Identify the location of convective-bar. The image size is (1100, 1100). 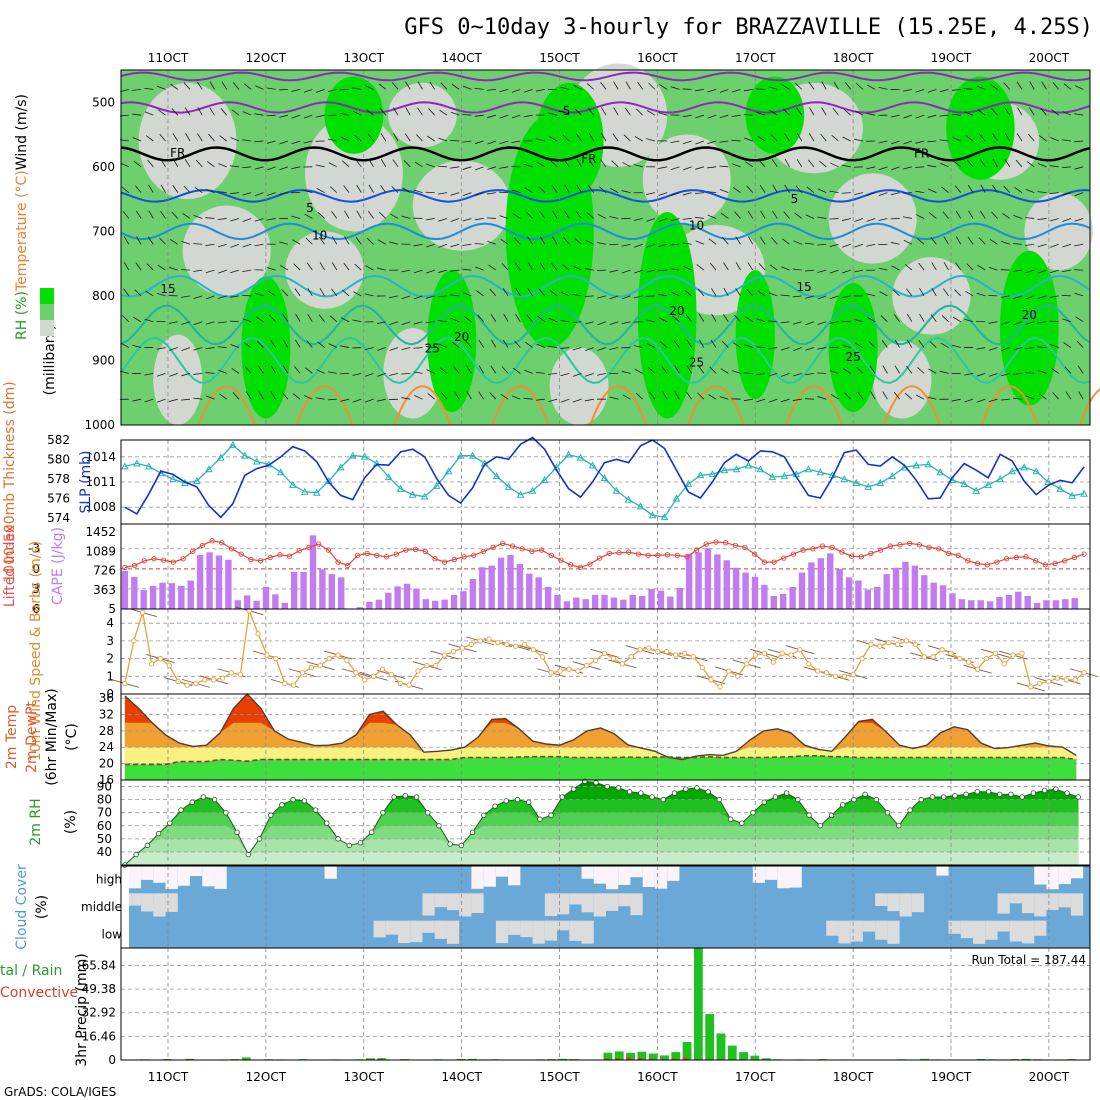
(640, 1058).